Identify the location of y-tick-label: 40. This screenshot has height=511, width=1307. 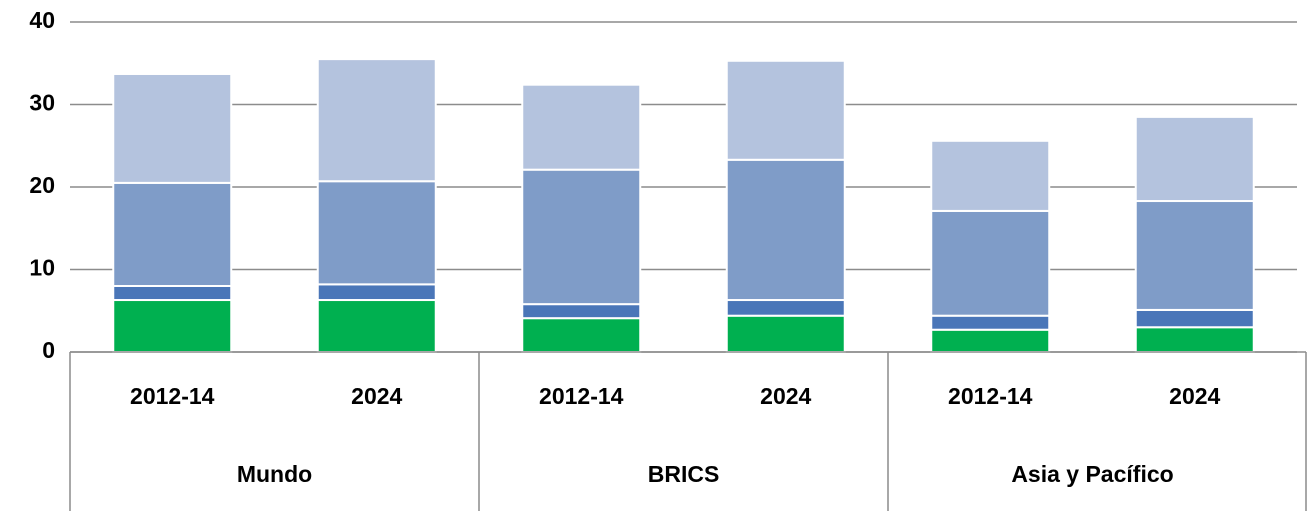
(42, 20).